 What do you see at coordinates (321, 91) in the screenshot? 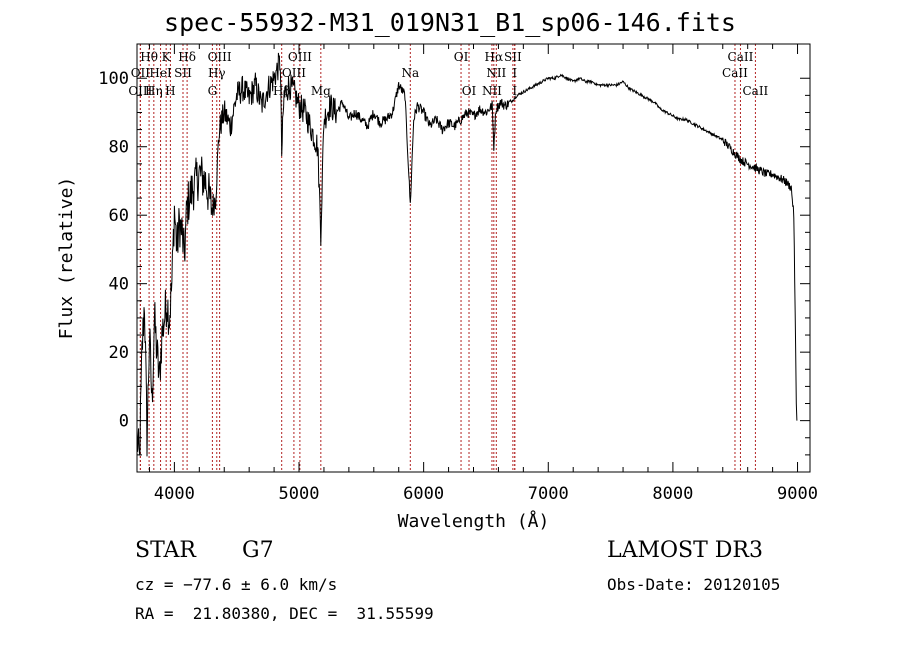
I see `line-label: Mg` at bounding box center [321, 91].